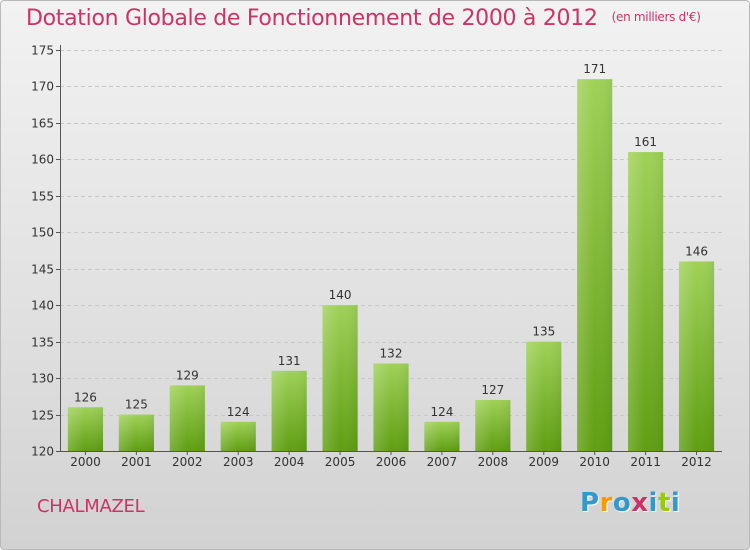 The width and height of the screenshot is (750, 550). I want to click on x-tick-label-2002: 2002, so click(187, 462).